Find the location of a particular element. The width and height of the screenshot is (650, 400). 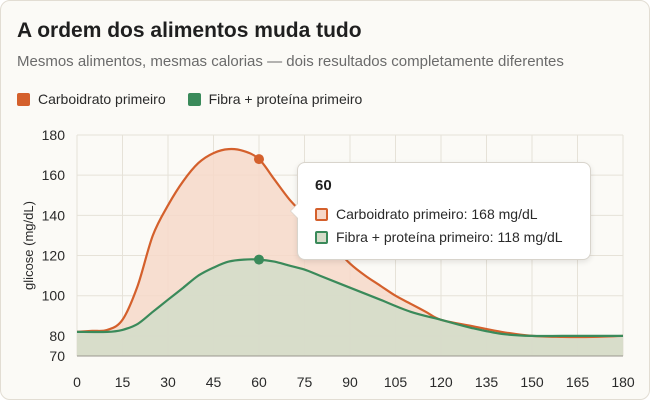

y-tick-120: 120 is located at coordinates (54, 256).